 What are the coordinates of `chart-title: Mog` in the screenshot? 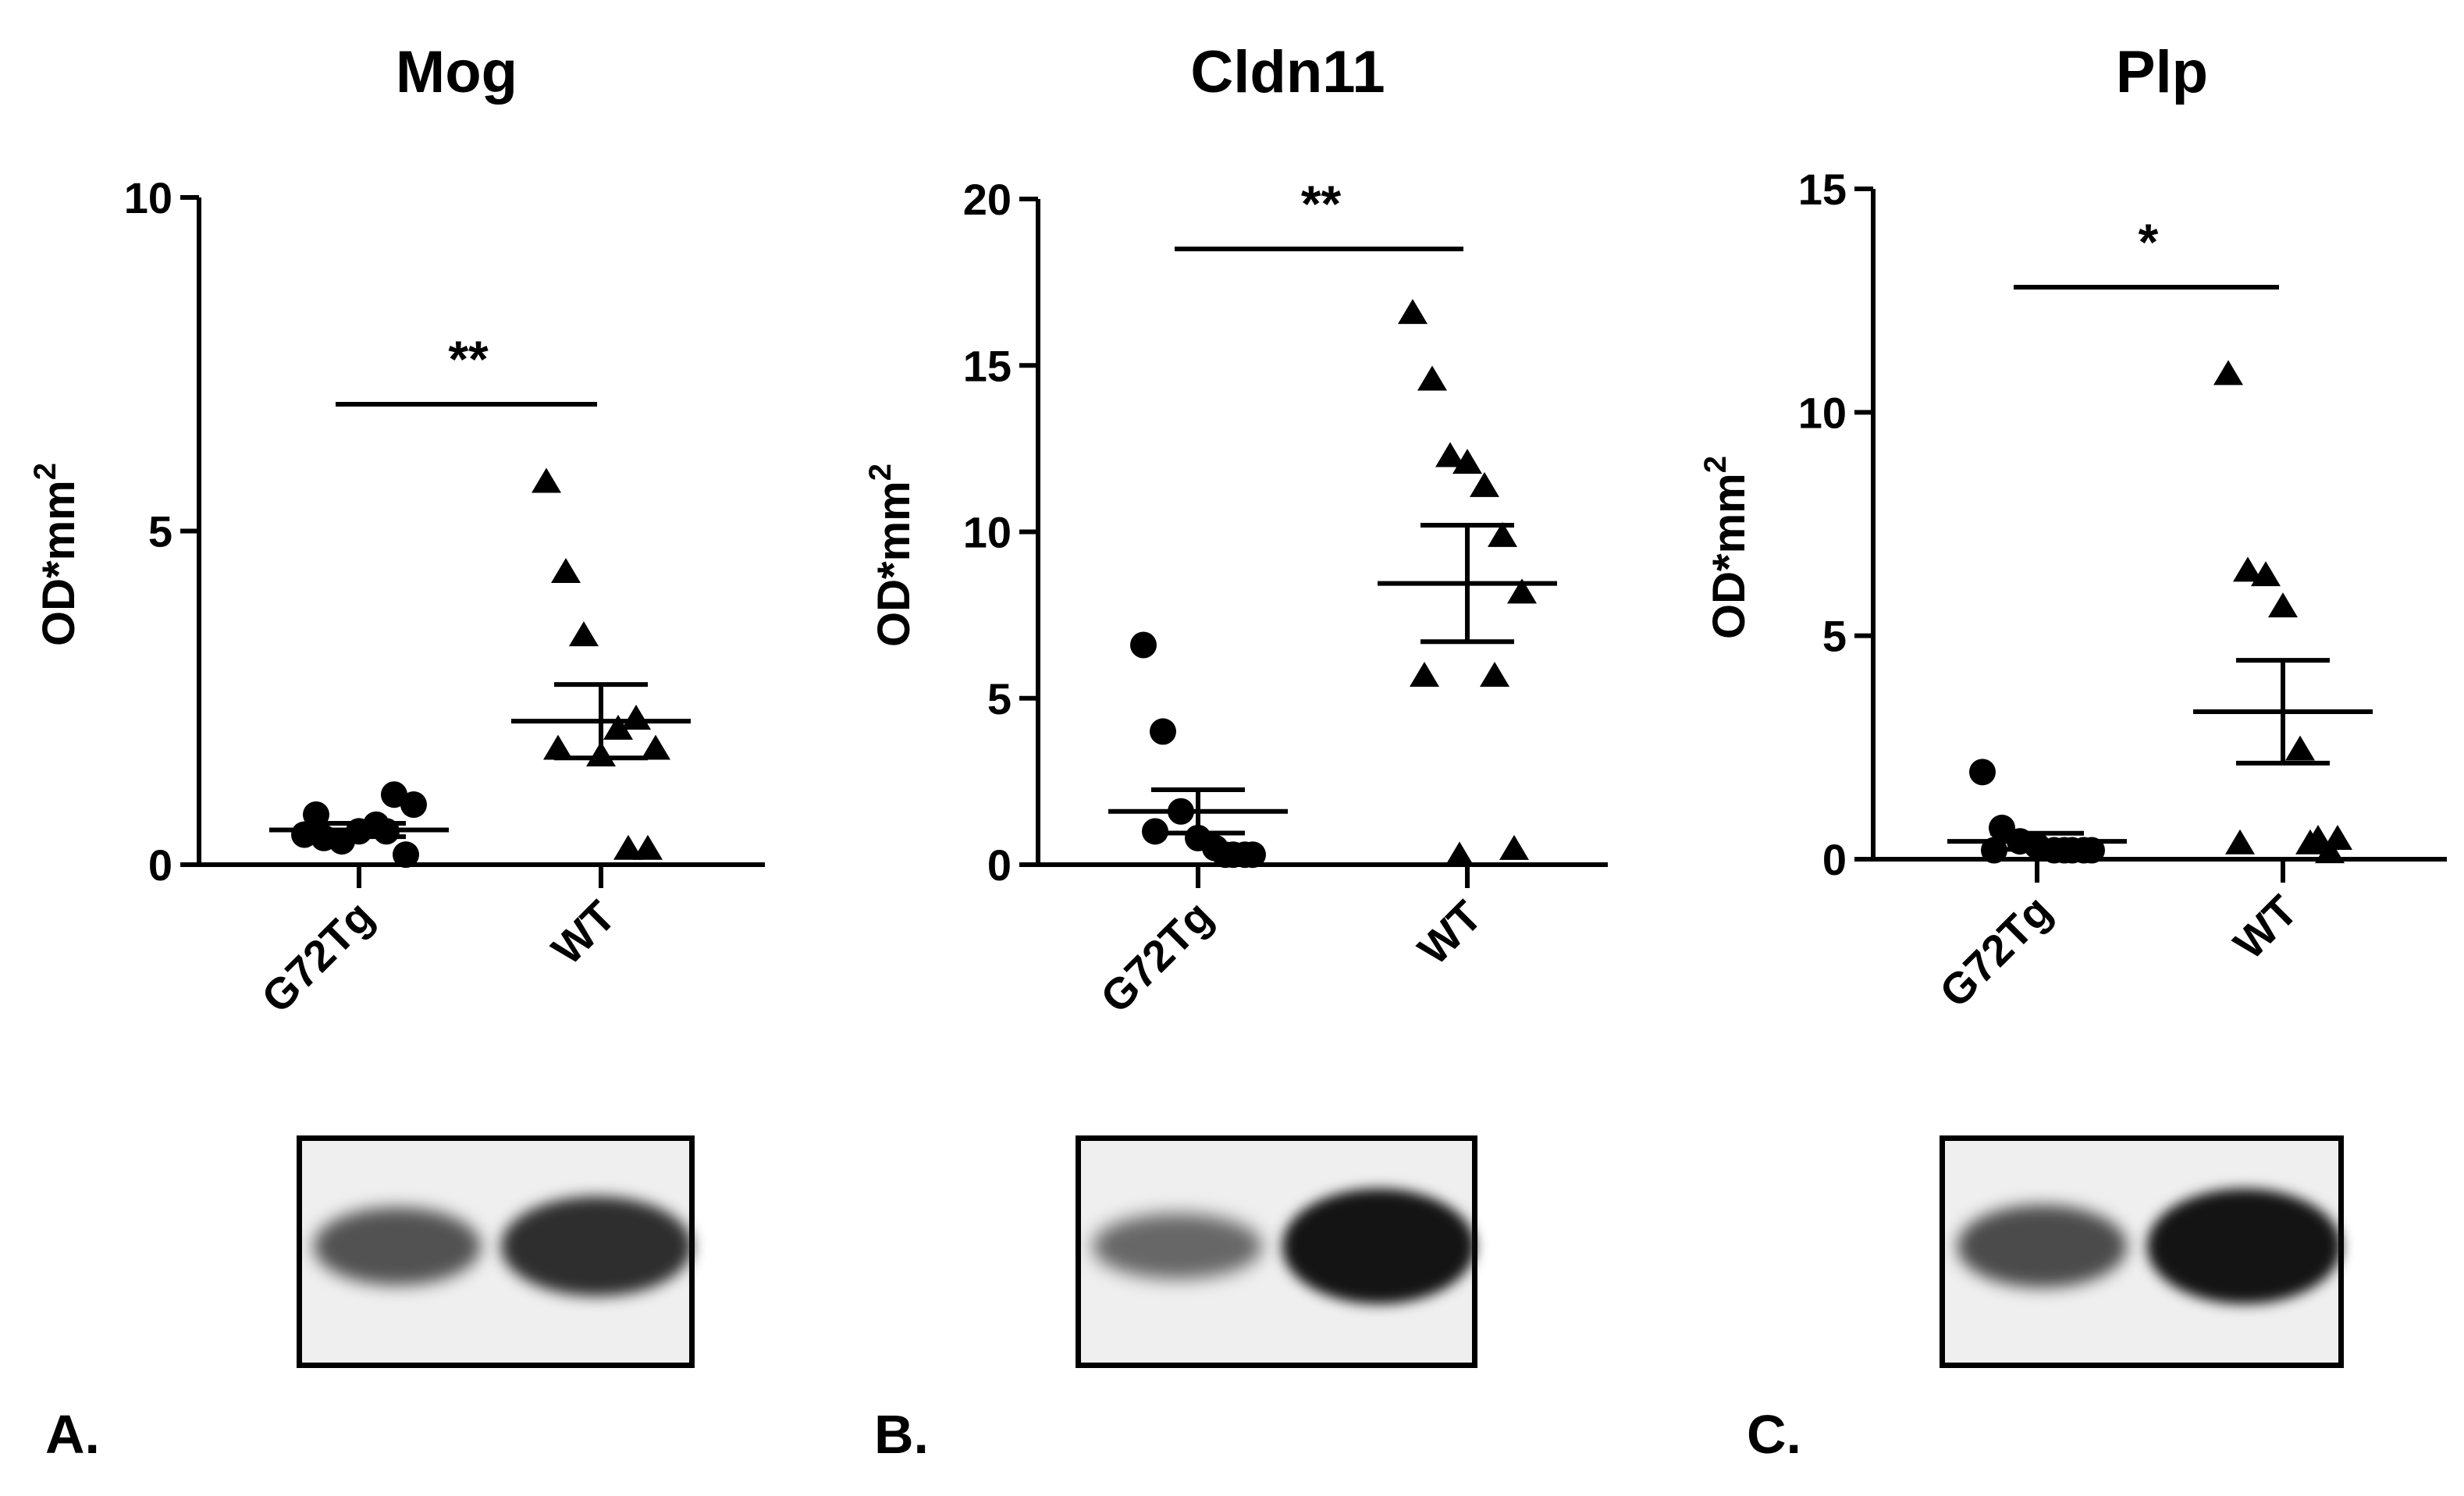 It's located at (456, 72).